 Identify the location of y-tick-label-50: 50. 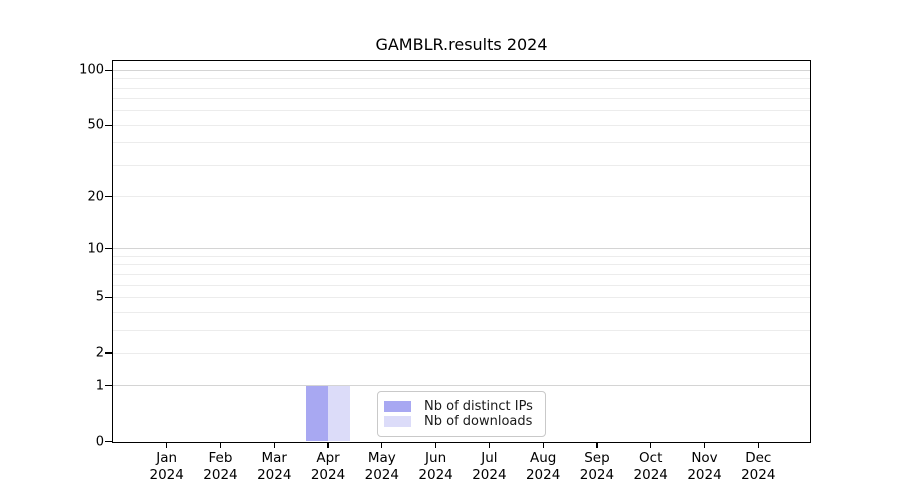
(95, 125).